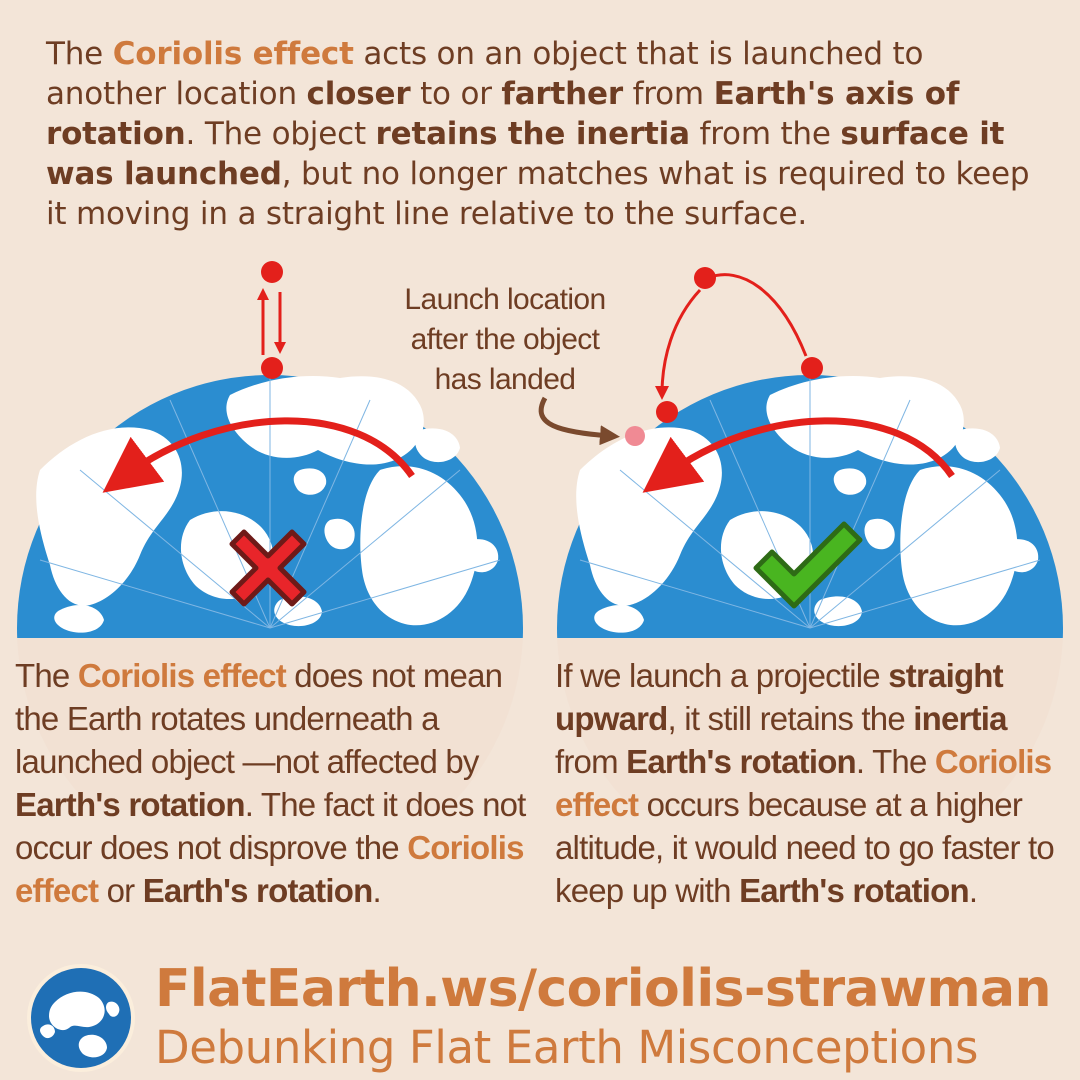 The height and width of the screenshot is (1080, 1080). What do you see at coordinates (812, 368) in the screenshot?
I see `projectile-start-dot` at bounding box center [812, 368].